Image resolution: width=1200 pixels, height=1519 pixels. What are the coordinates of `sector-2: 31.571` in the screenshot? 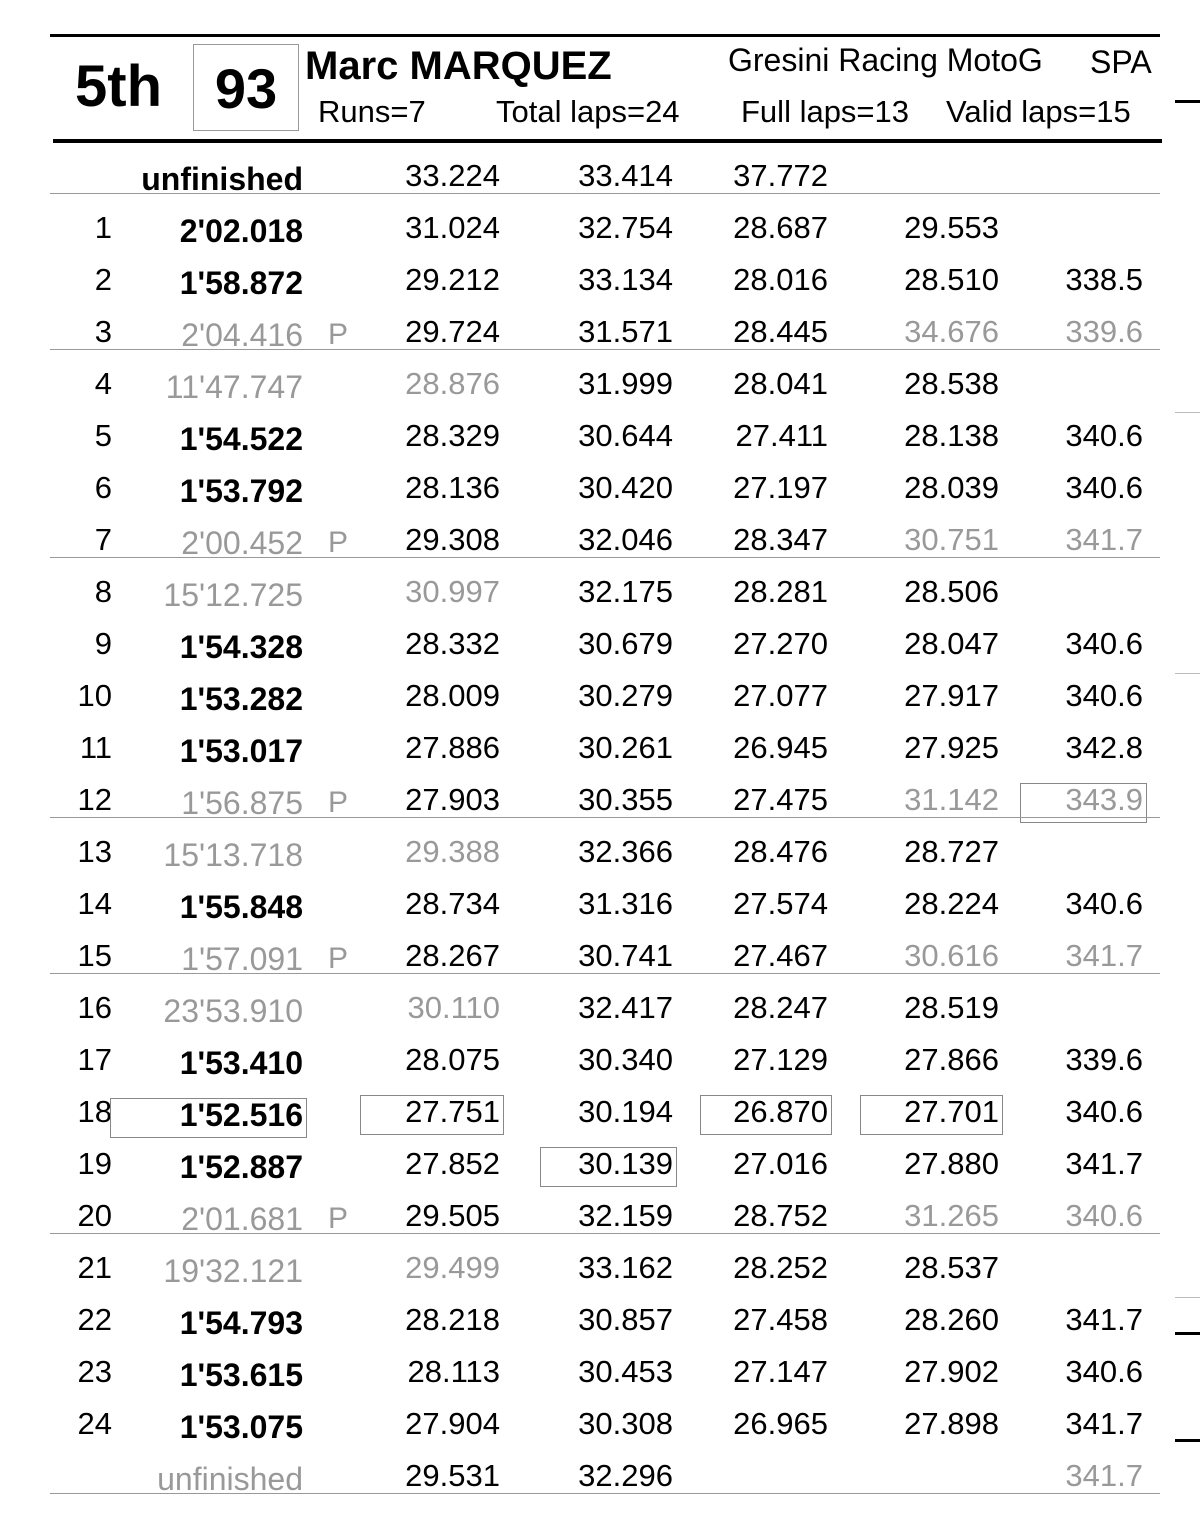 It's located at (625, 331).